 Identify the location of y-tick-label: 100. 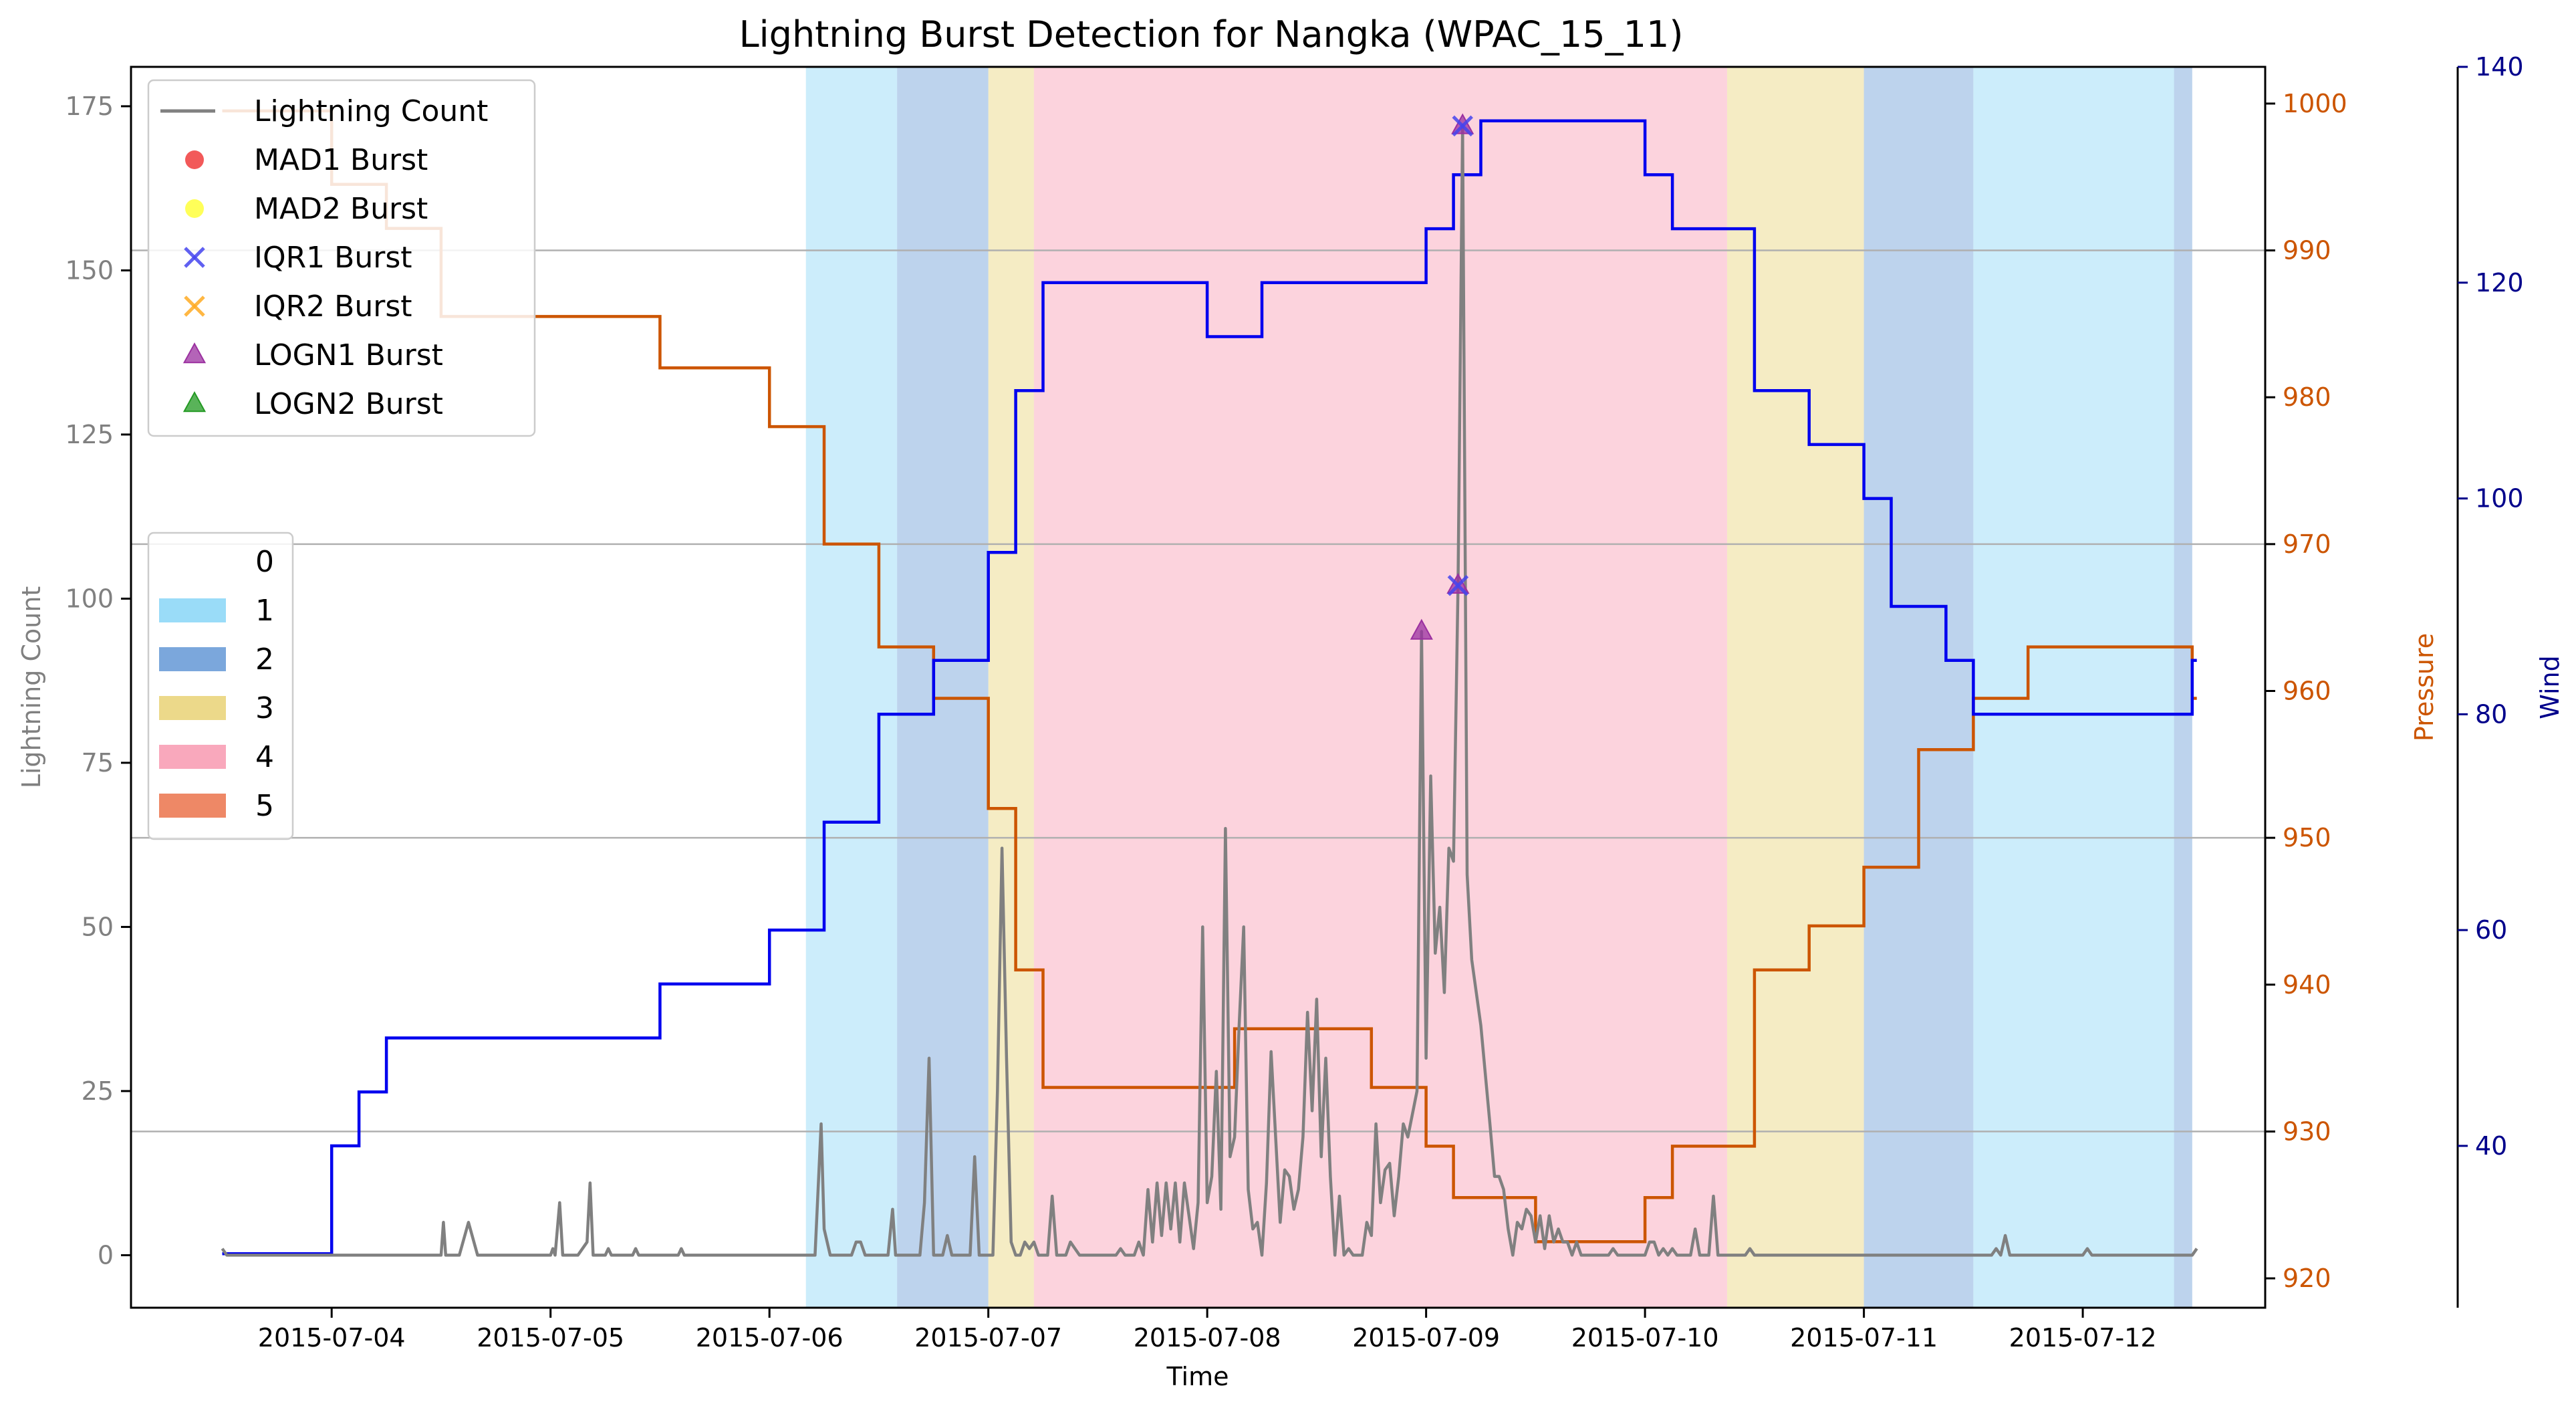
(89, 598).